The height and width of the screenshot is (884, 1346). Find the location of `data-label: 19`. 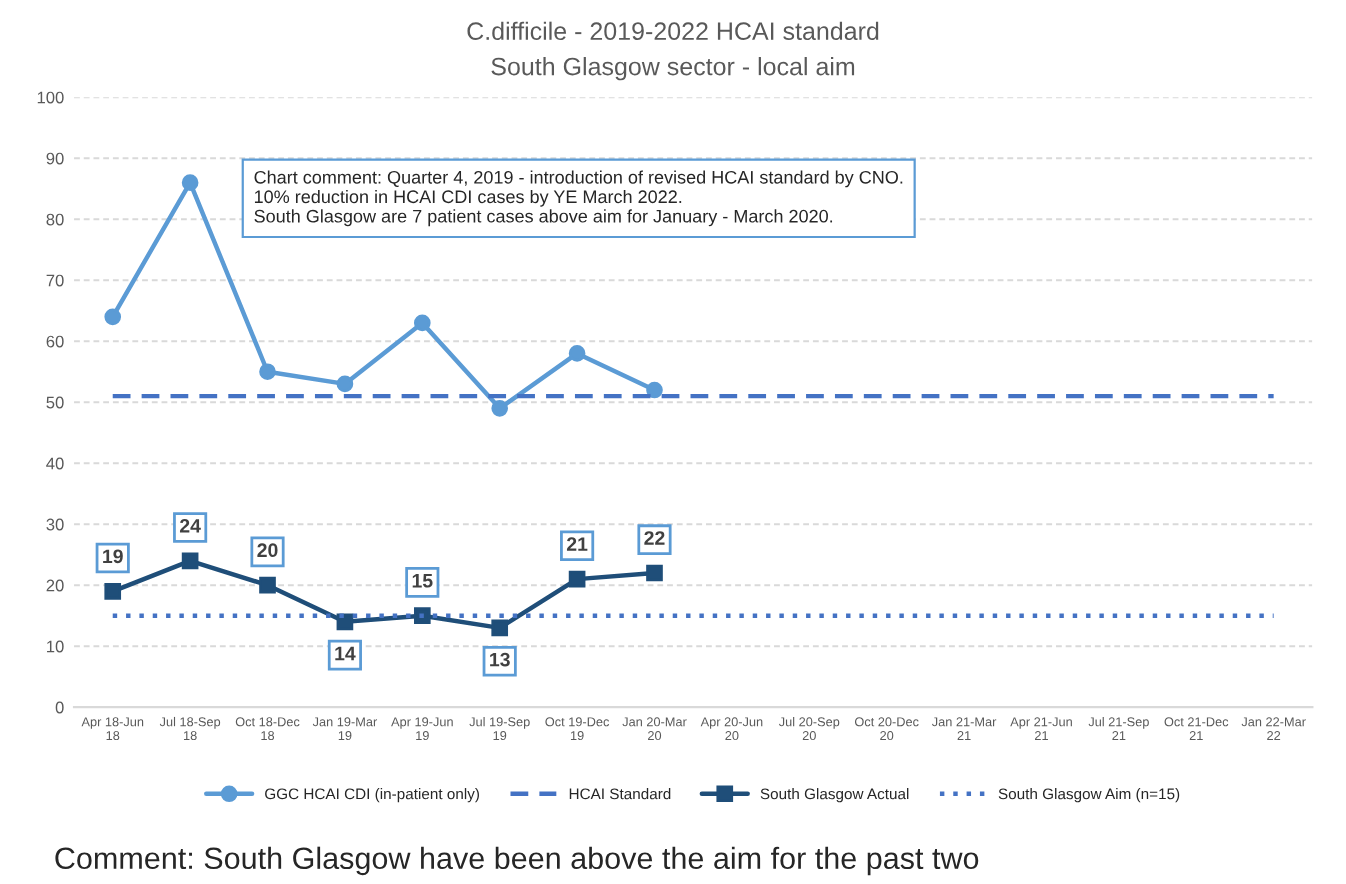

data-label: 19 is located at coordinates (113, 556).